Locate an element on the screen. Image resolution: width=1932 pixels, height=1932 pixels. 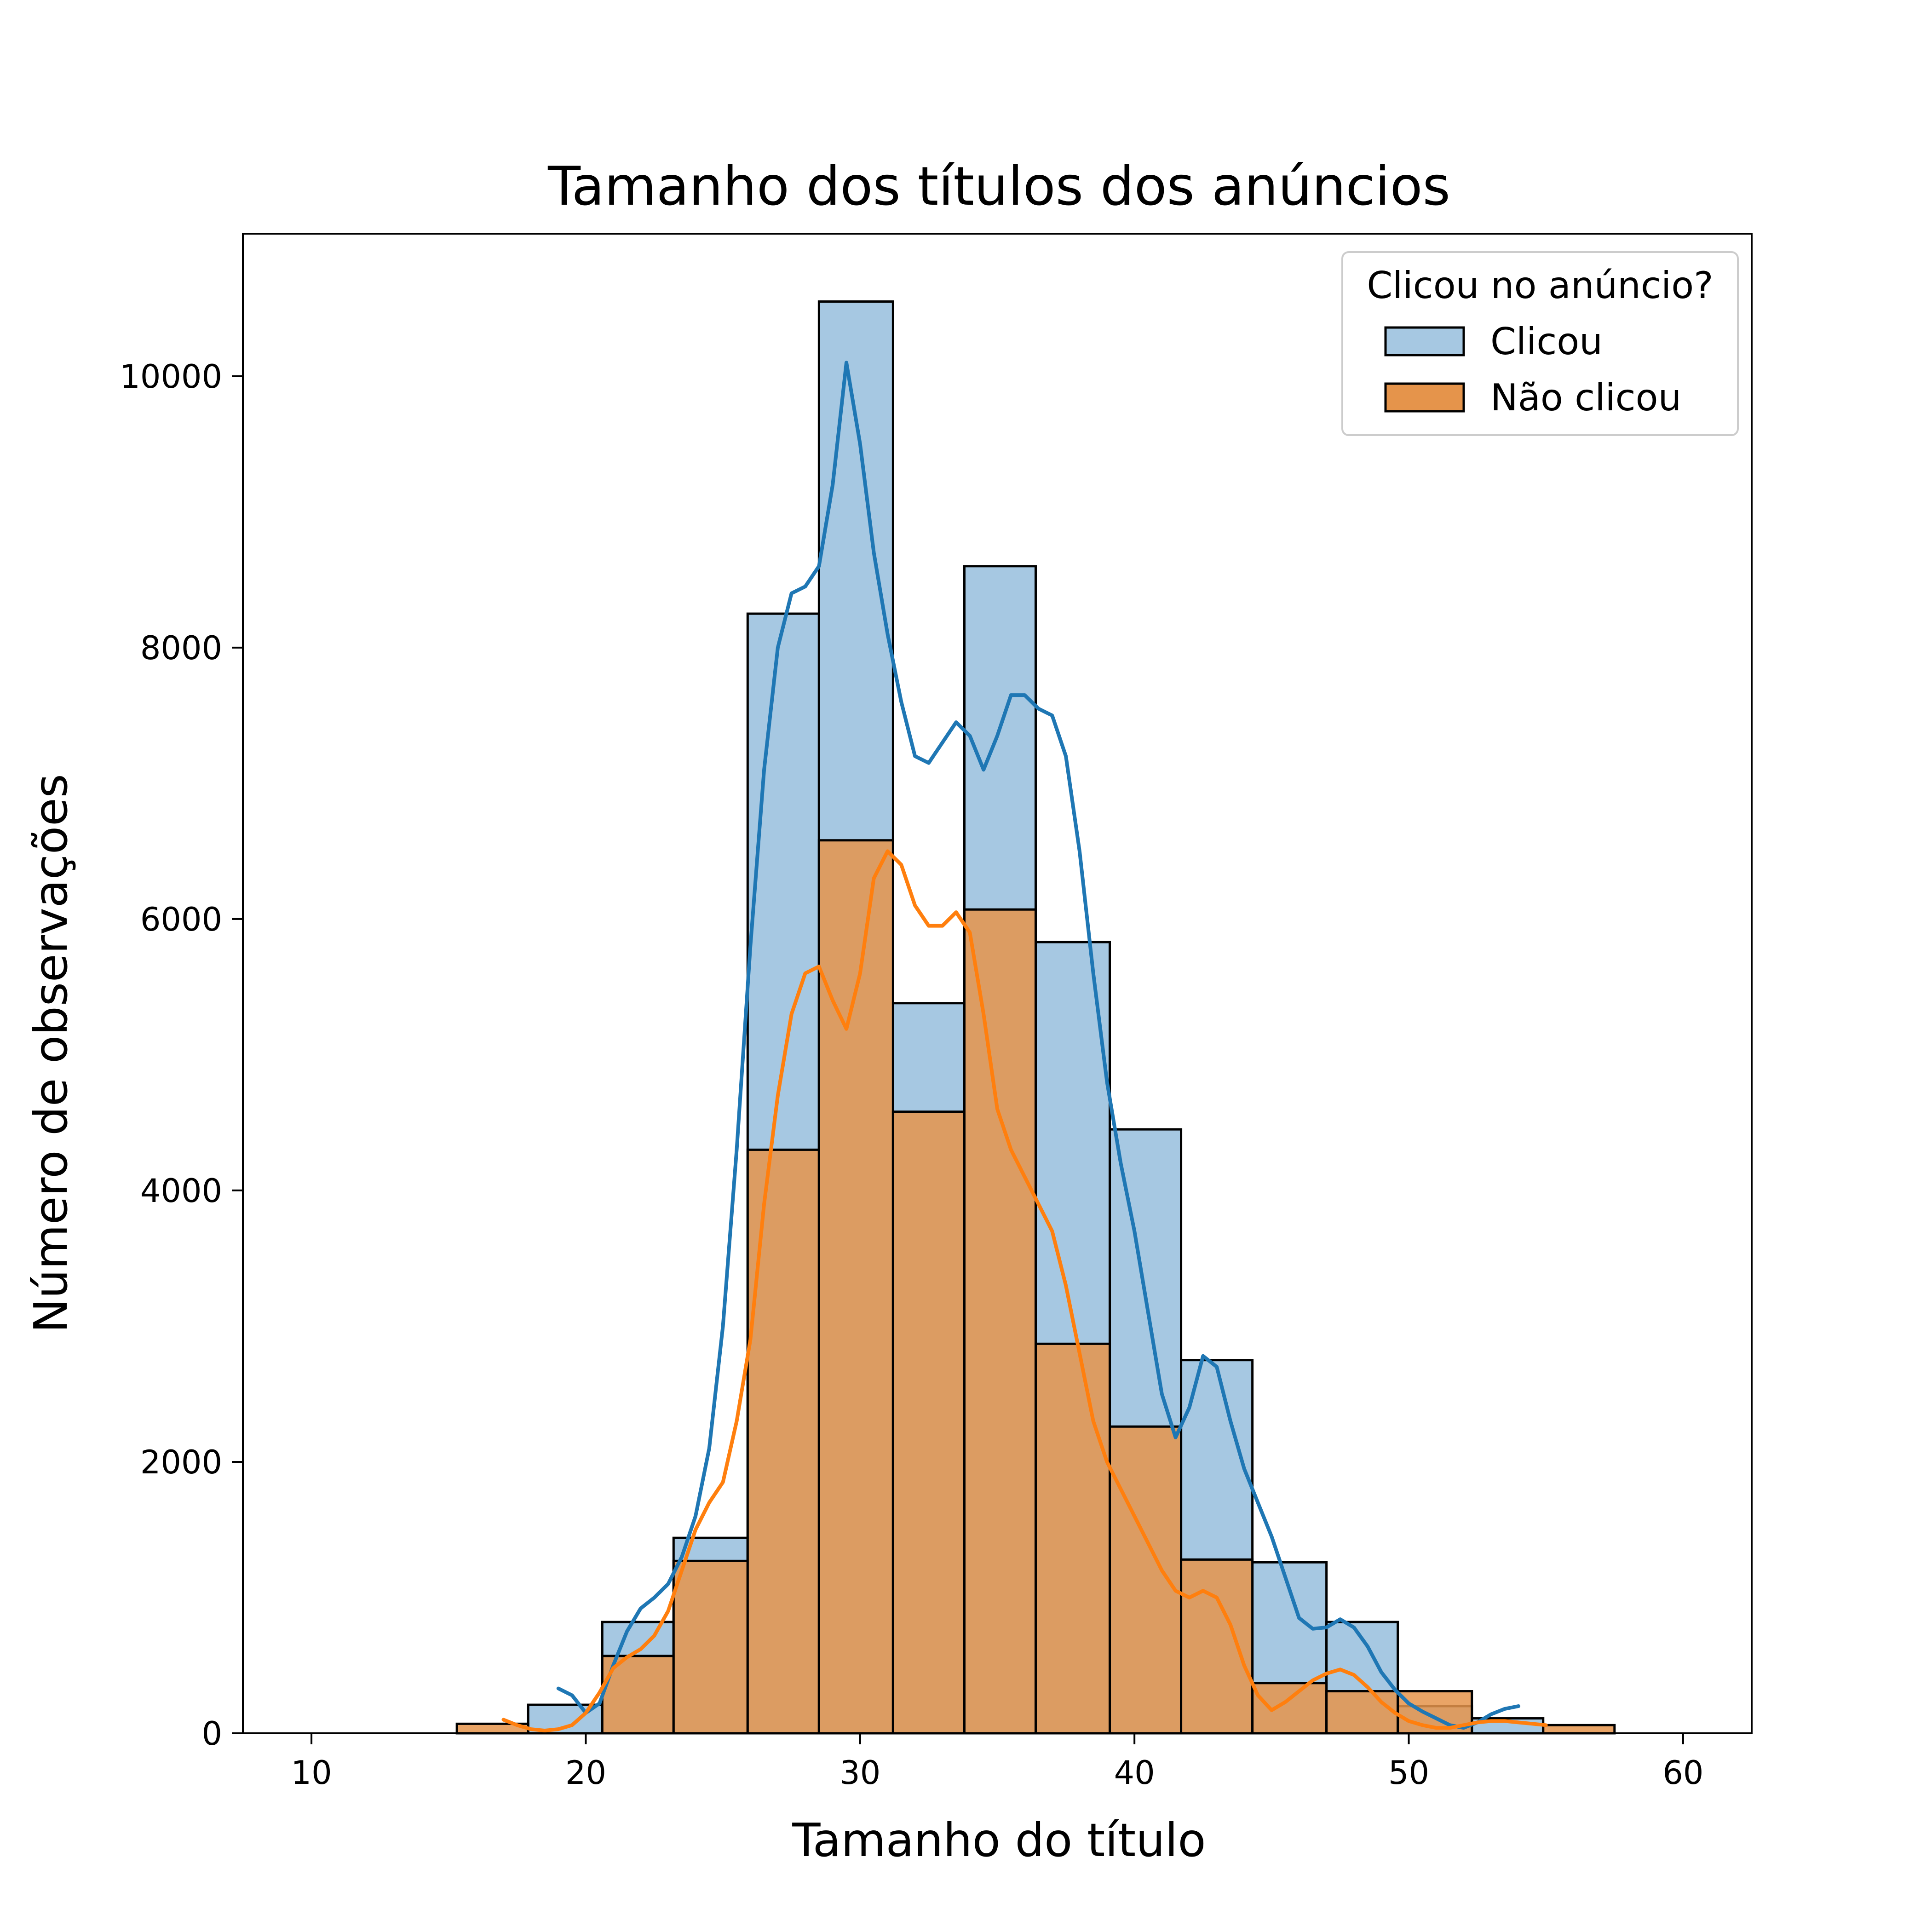
legend-label-clicou: Clicou is located at coordinates (1546, 341).